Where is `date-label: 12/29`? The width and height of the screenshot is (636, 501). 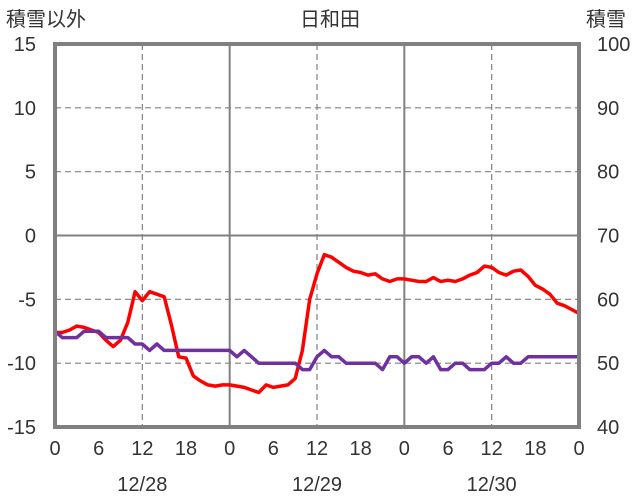 date-label: 12/29 is located at coordinates (317, 485).